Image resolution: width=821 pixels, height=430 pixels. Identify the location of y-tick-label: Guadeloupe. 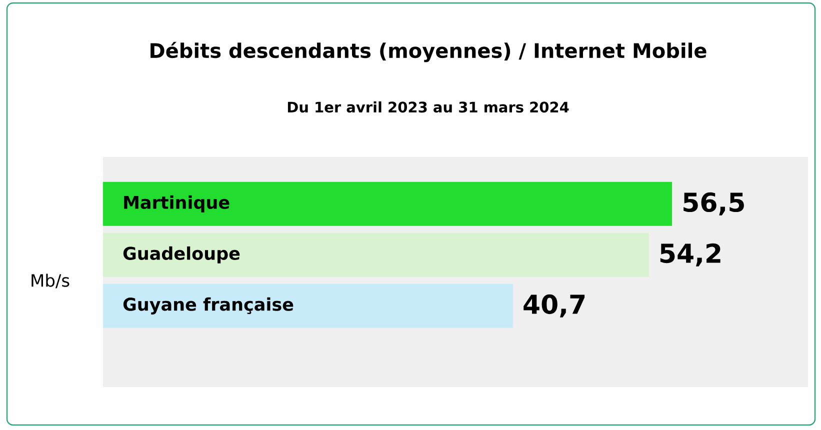
(181, 255).